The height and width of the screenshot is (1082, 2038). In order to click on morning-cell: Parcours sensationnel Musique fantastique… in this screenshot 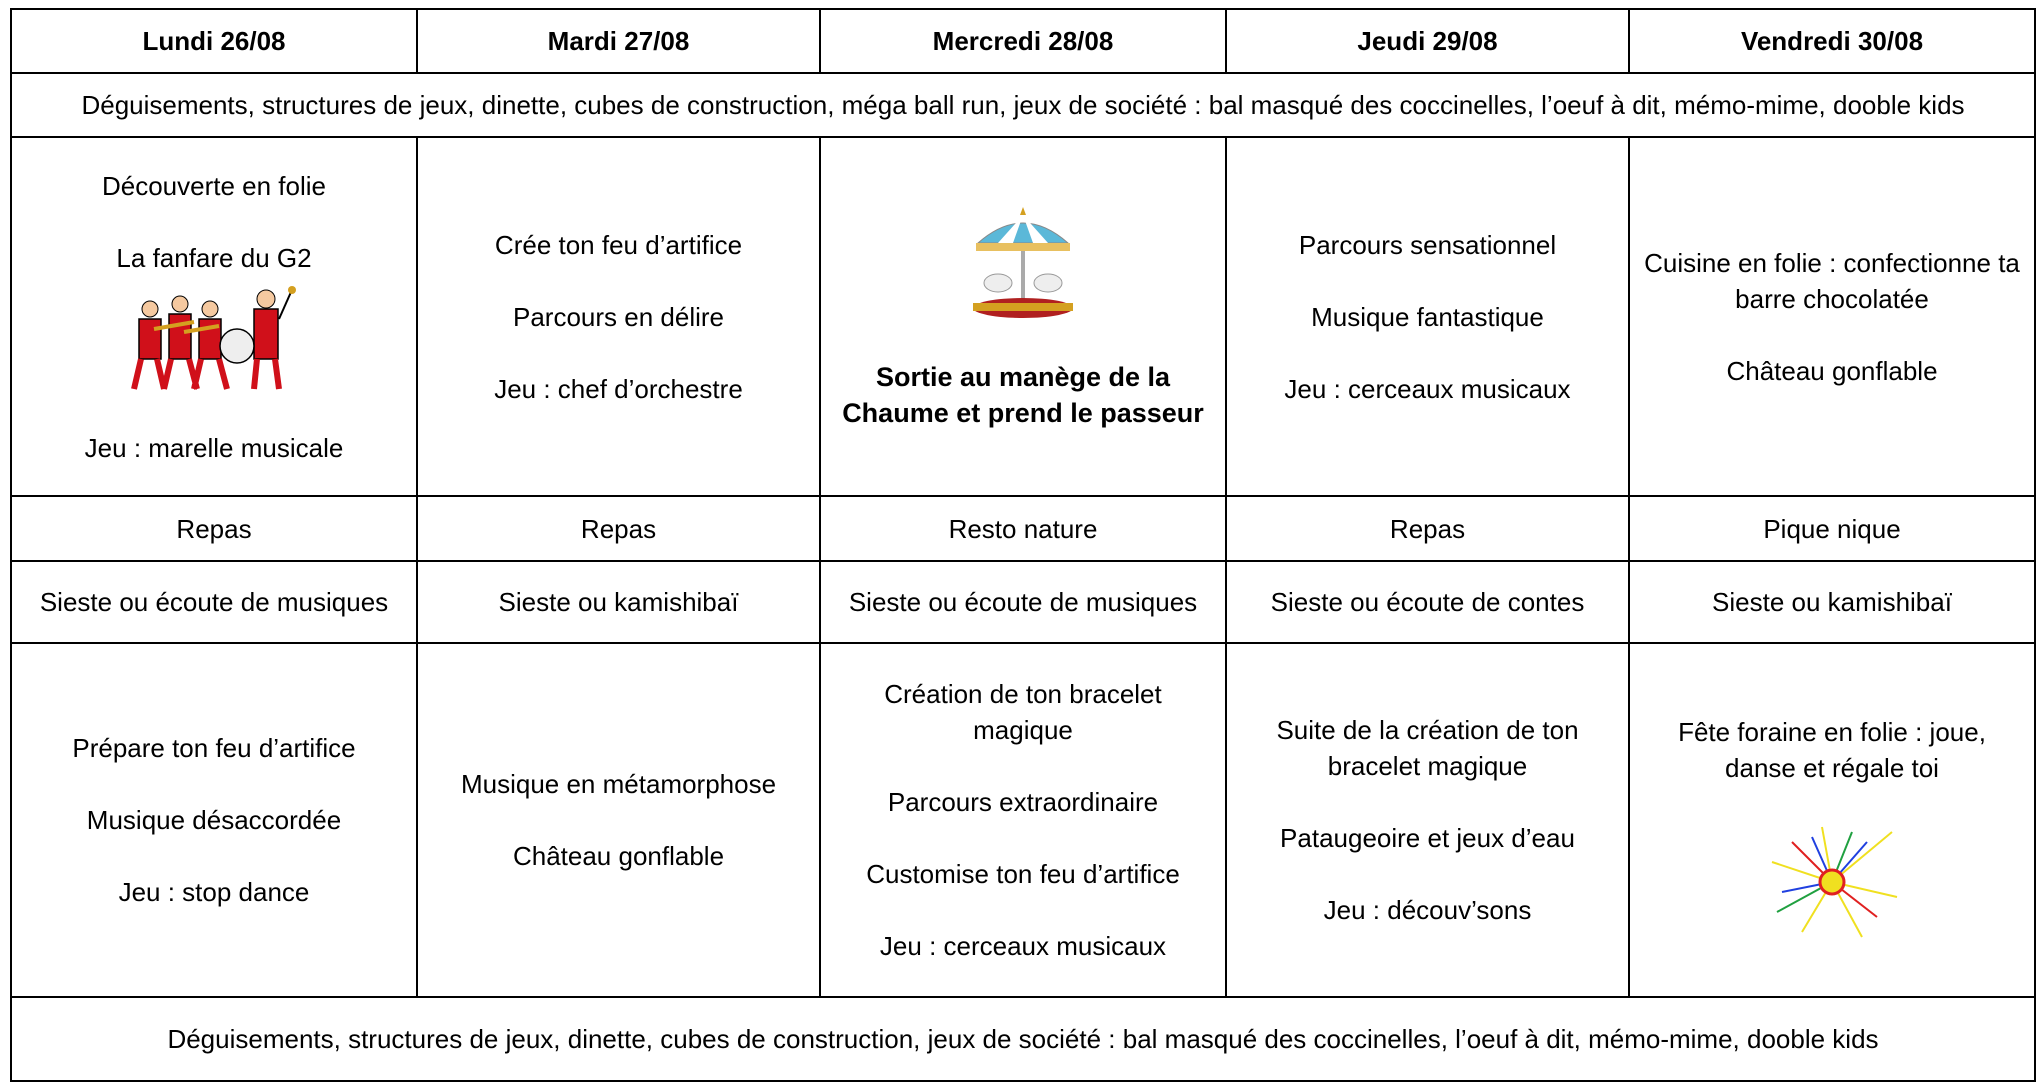, I will do `click(1427, 316)`.